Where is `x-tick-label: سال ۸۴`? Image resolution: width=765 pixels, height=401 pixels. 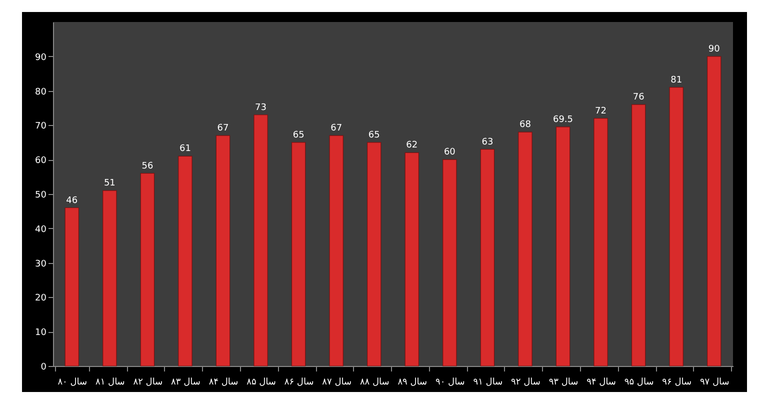
x-tick-label: سال ۸۴ is located at coordinates (223, 383).